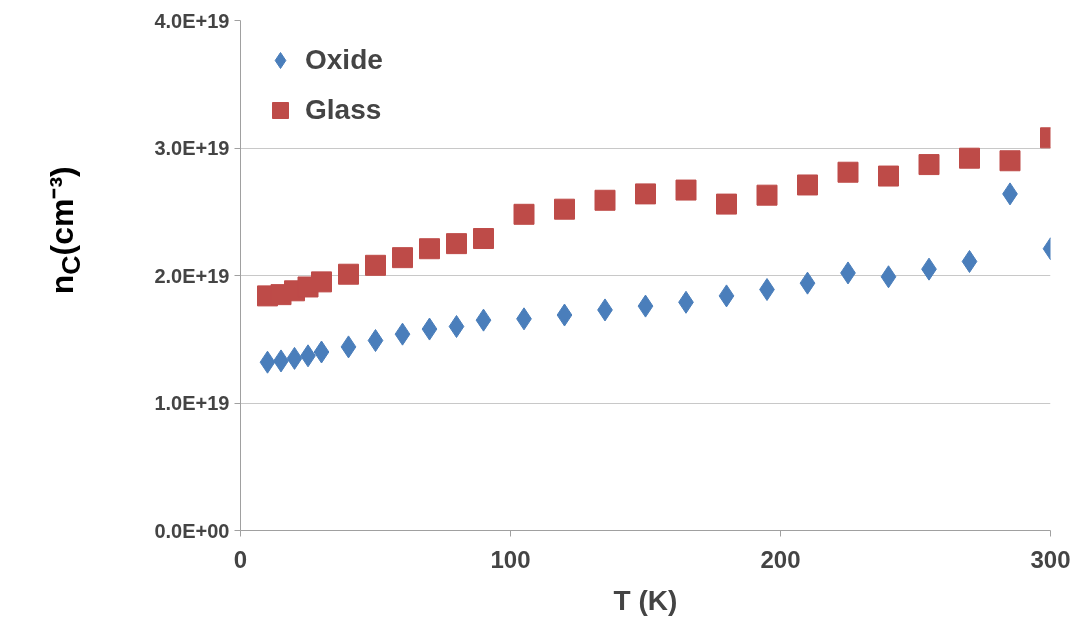 Image resolution: width=1085 pixels, height=630 pixels. What do you see at coordinates (1050, 559) in the screenshot?
I see `x-tick-label: 300` at bounding box center [1050, 559].